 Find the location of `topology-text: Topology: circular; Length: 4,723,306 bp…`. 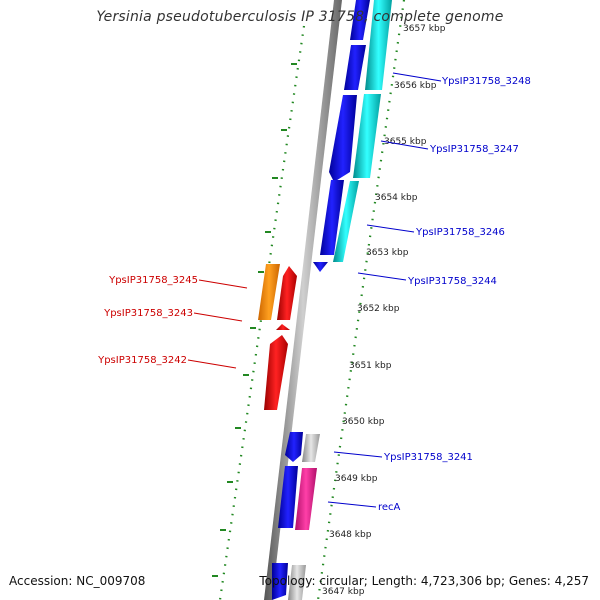

topology-text: Topology: circular; Length: 4,723,306 bp… is located at coordinates (424, 581).